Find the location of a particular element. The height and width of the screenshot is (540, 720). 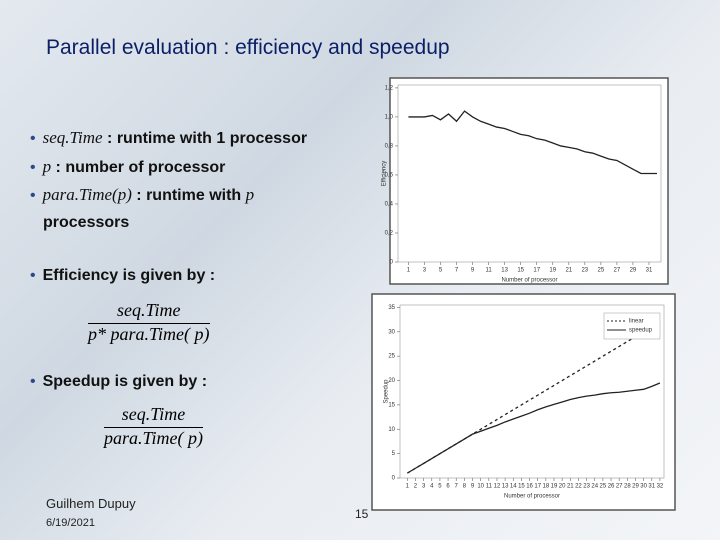

denominator: para.Time( p) is located at coordinates (153, 438).